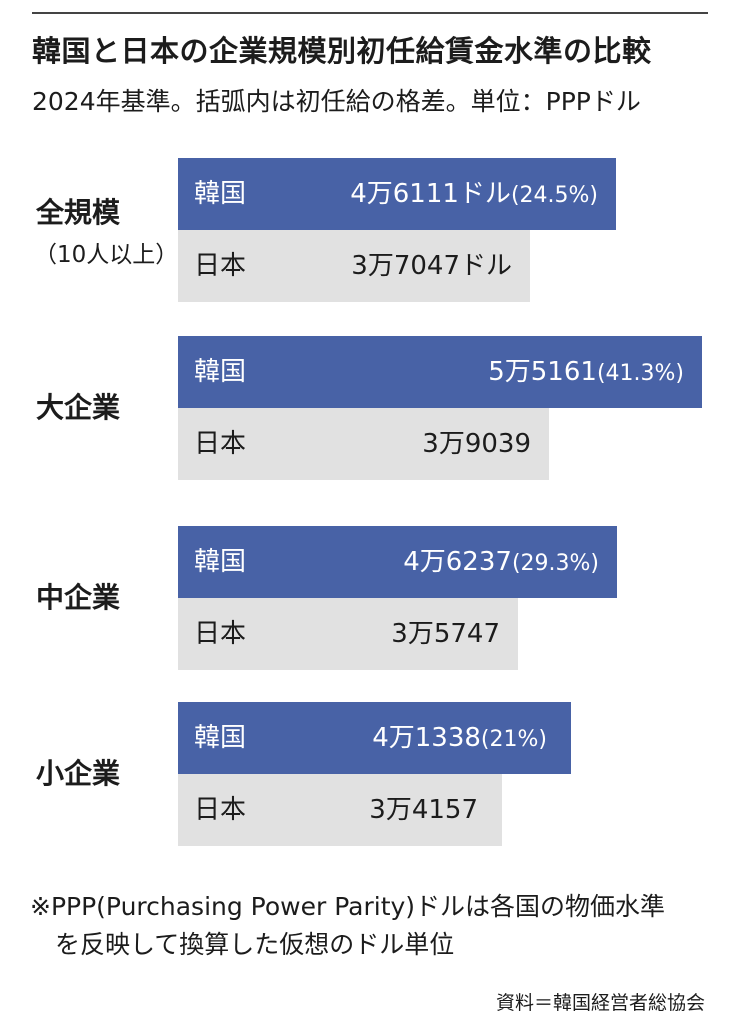 This screenshot has height=1024, width=741. I want to click on bar-japan: 日本 3万7047ドル, so click(354, 266).